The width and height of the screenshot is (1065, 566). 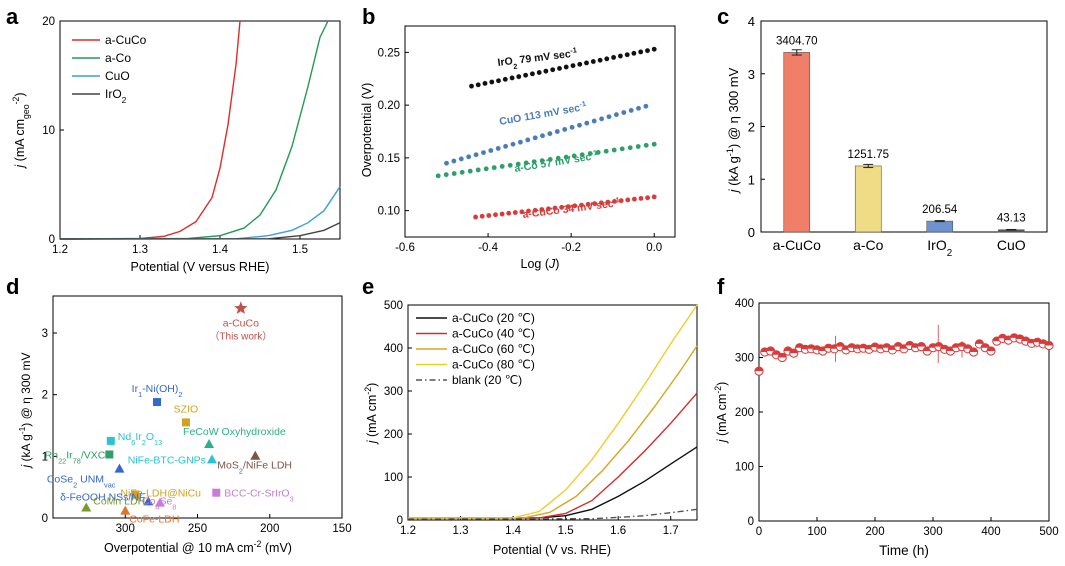 I want to click on c-ytick-label: 3, so click(x=751, y=74).